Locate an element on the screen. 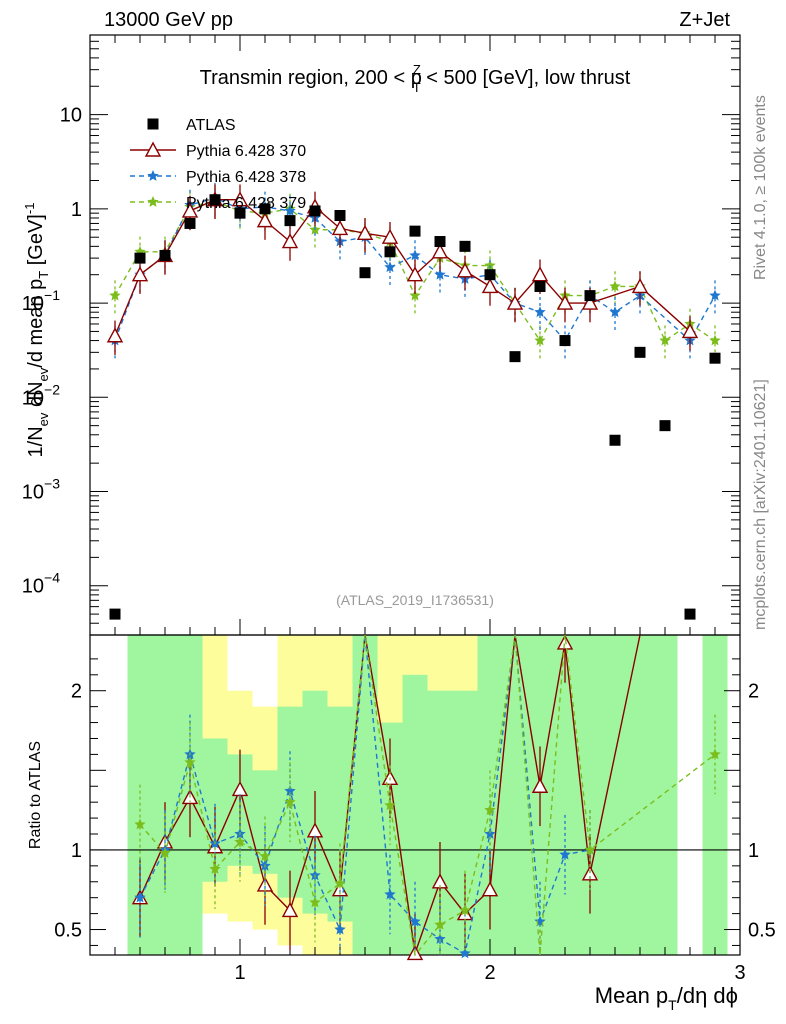 The width and height of the screenshot is (786, 1024). legend-label: Pythia 6.428 379 is located at coordinates (246, 203).